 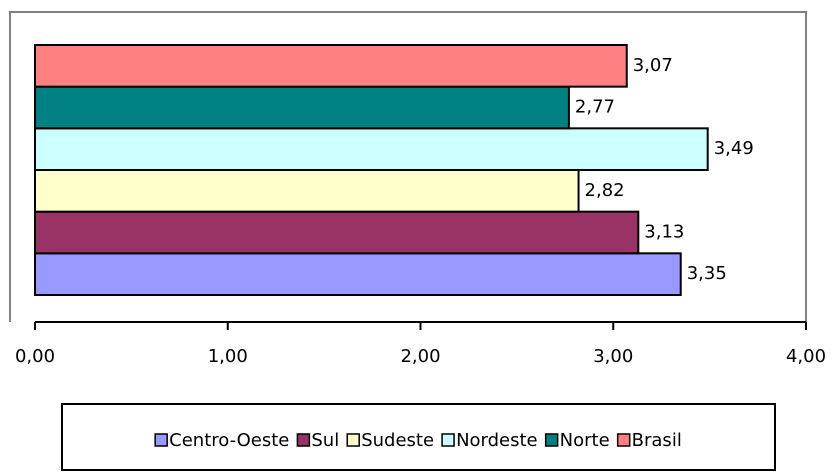 What do you see at coordinates (325, 440) in the screenshot?
I see `legend-label: Sul` at bounding box center [325, 440].